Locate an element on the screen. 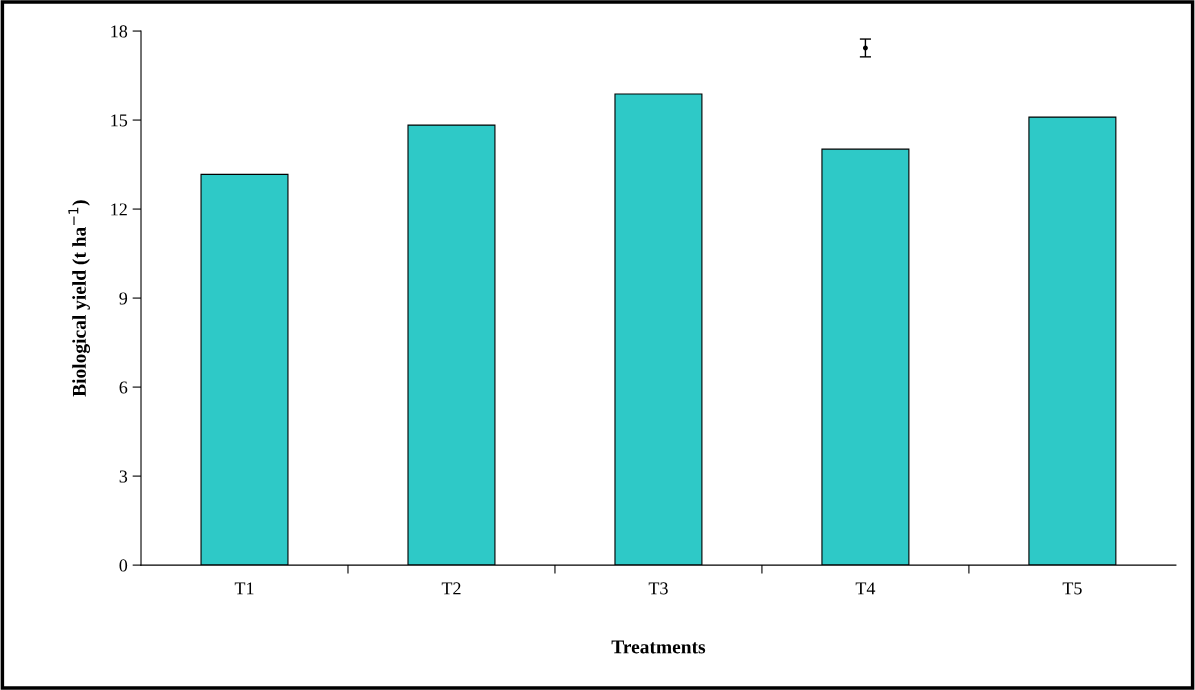 The image size is (1195, 690). x-tick-label: T5 is located at coordinates (1072, 588).